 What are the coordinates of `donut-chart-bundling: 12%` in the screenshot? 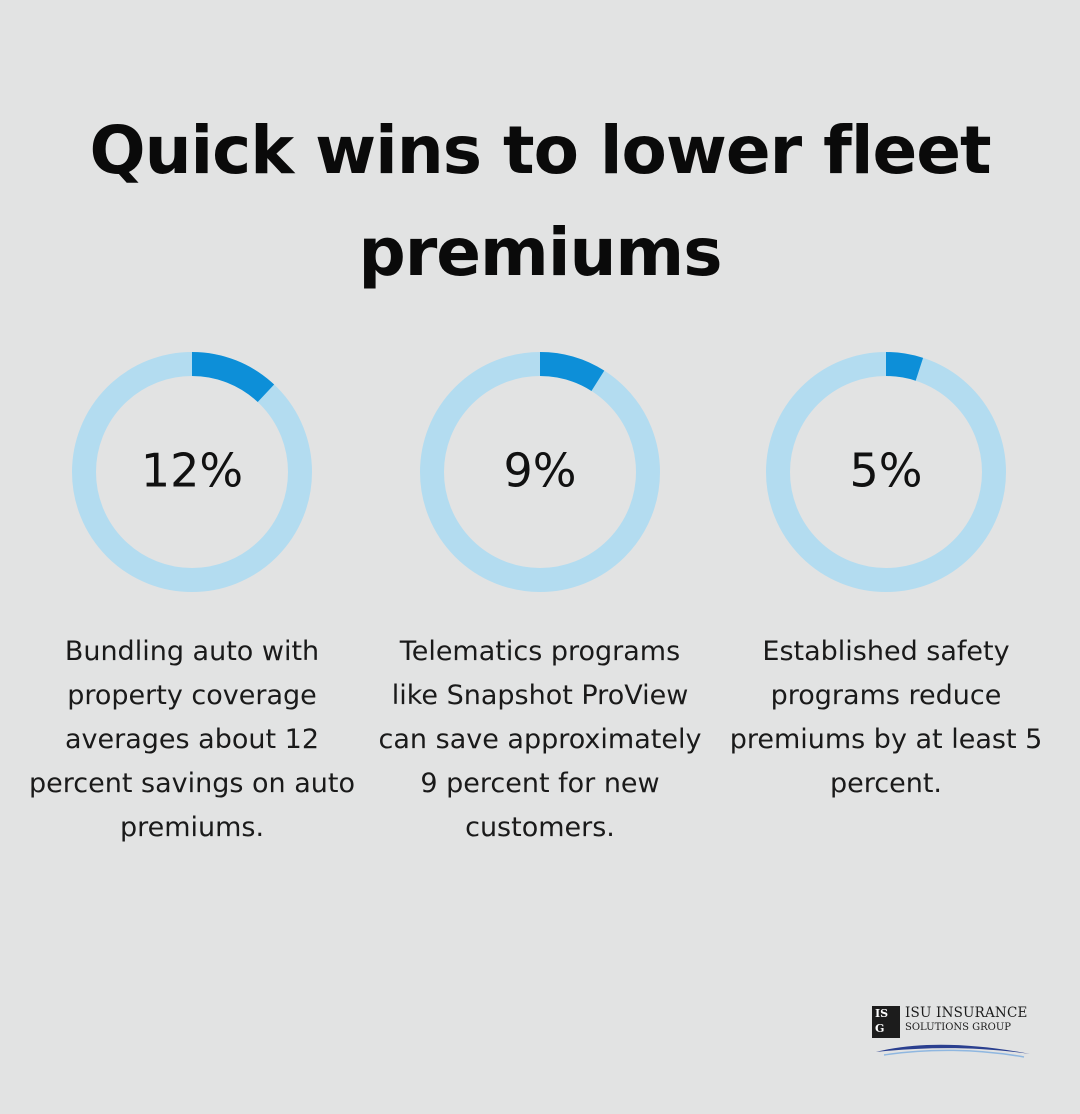 It's located at (192, 472).